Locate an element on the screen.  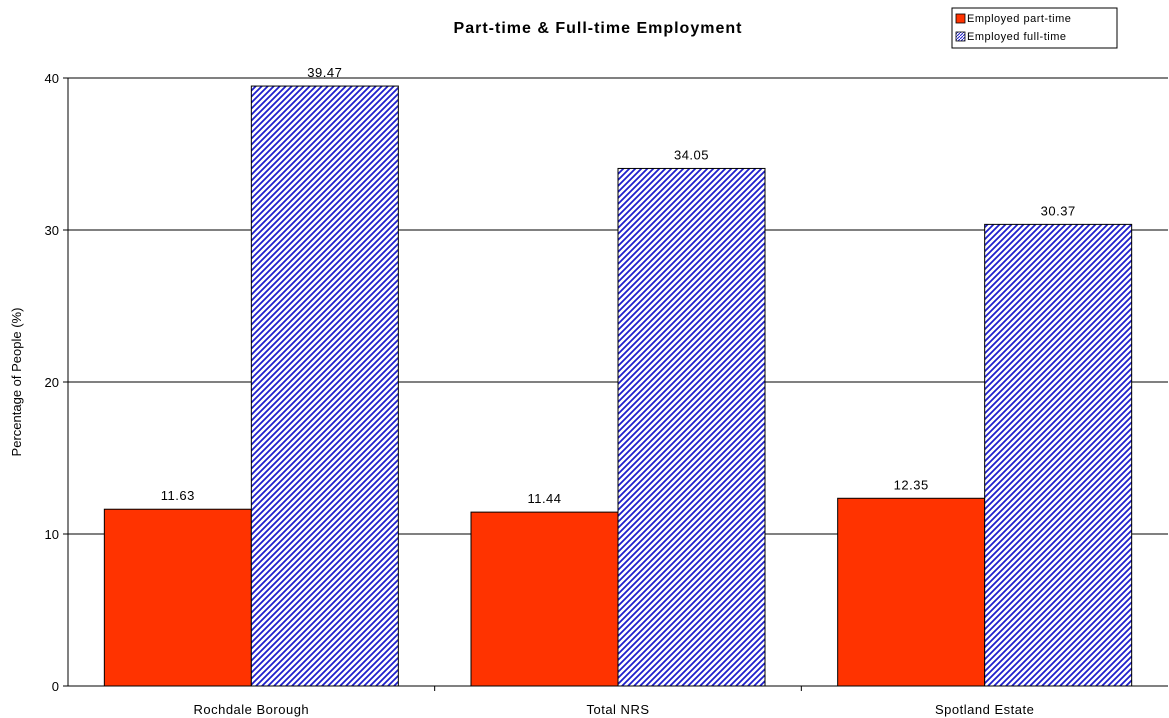
data-label-employed-full-time-0: 39.47 is located at coordinates (324, 72).